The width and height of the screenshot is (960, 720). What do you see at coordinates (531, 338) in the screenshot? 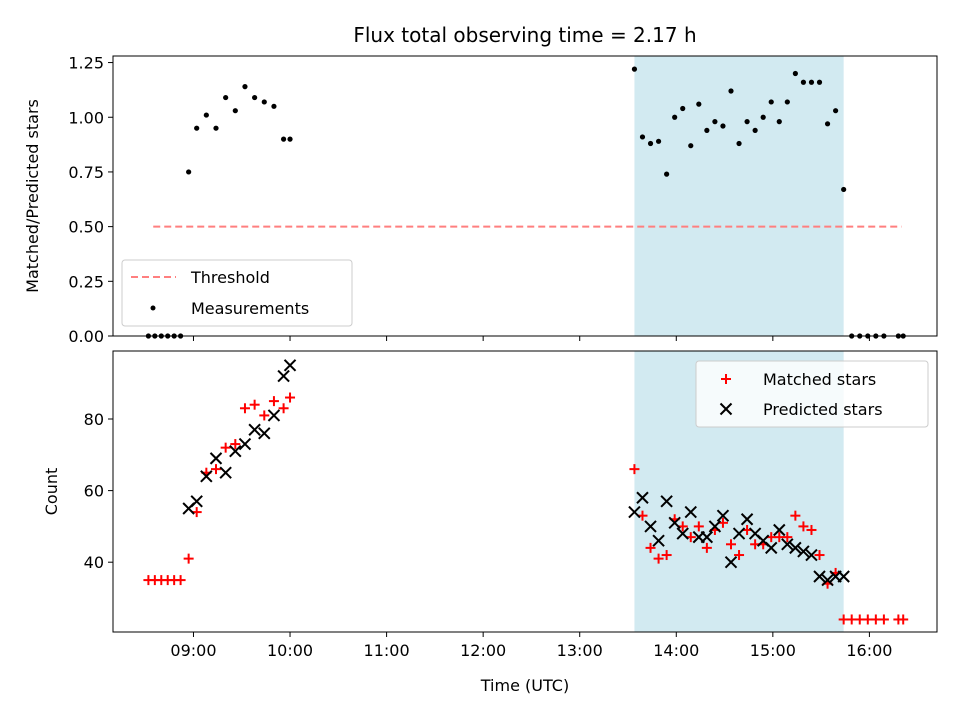
I see `ratio-x-ticks` at bounding box center [531, 338].